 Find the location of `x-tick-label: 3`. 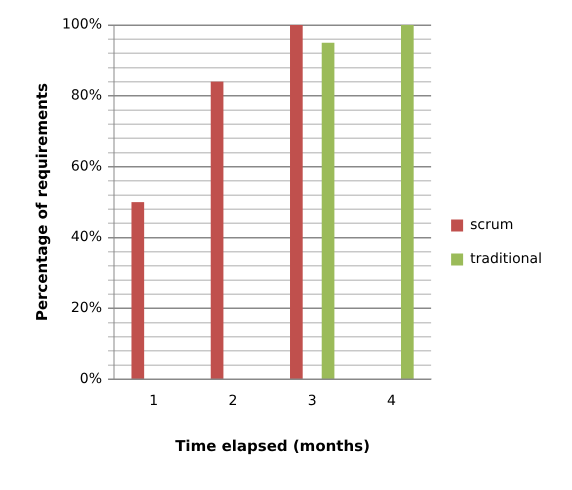

x-tick-label: 3 is located at coordinates (312, 401).